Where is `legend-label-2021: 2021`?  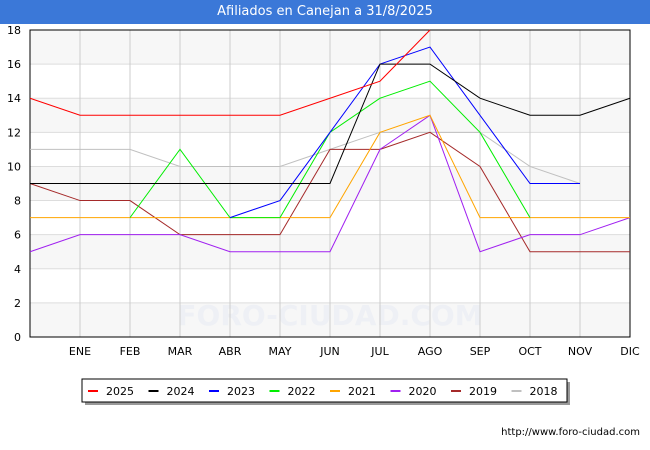 legend-label-2021: 2021 is located at coordinates (362, 391).